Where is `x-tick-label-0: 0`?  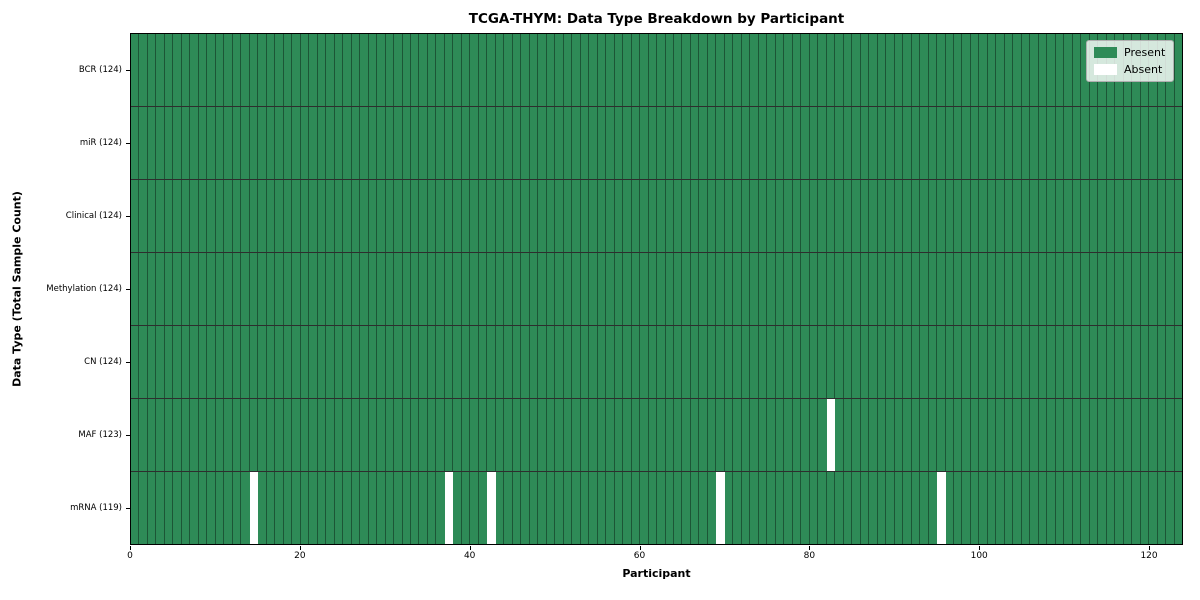
x-tick-label-0: 0 is located at coordinates (130, 556).